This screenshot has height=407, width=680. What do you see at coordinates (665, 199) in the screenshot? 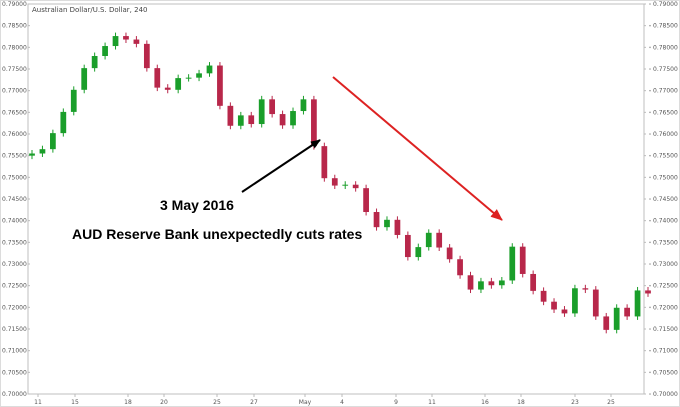
I see `y-tick-label-right: 0.74500` at bounding box center [665, 199].